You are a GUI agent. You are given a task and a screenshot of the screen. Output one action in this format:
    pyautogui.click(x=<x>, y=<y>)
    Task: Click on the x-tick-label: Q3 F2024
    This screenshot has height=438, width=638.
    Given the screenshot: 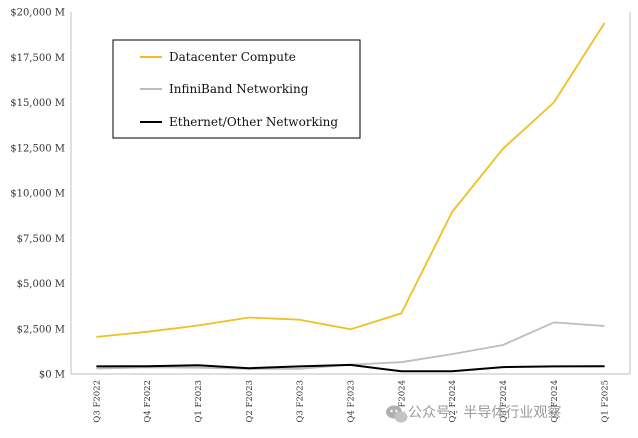 What is the action you would take?
    pyautogui.click(x=504, y=401)
    